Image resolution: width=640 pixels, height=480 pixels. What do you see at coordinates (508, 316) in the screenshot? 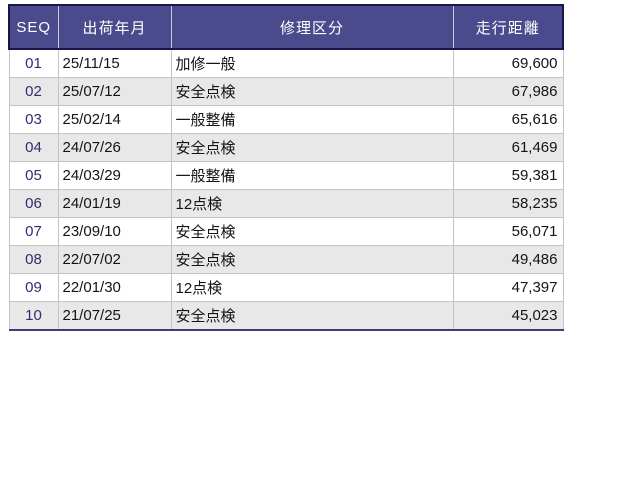
I see `cell-mileage: 45,023` at bounding box center [508, 316].